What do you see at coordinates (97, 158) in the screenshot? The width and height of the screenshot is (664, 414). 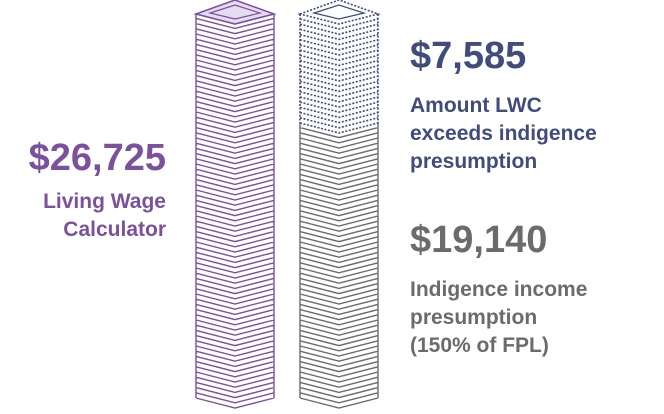 I see `value-label: $26,725` at bounding box center [97, 158].